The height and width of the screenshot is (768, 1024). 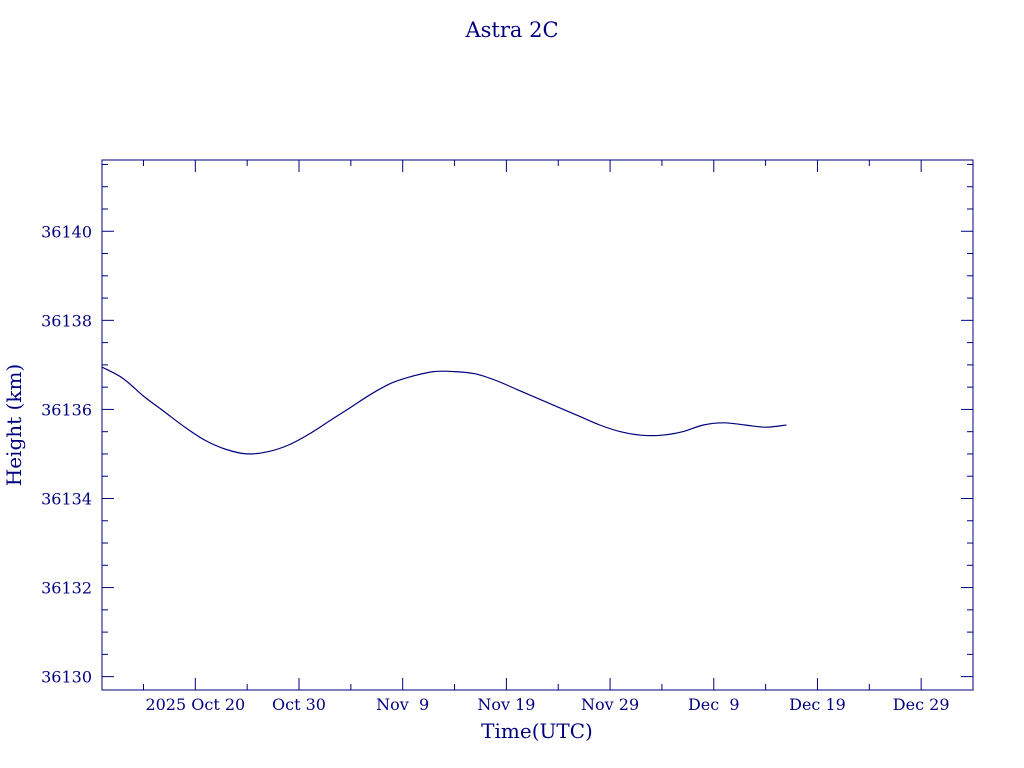 I want to click on x-tick-label: Nov 9, so click(x=402, y=704).